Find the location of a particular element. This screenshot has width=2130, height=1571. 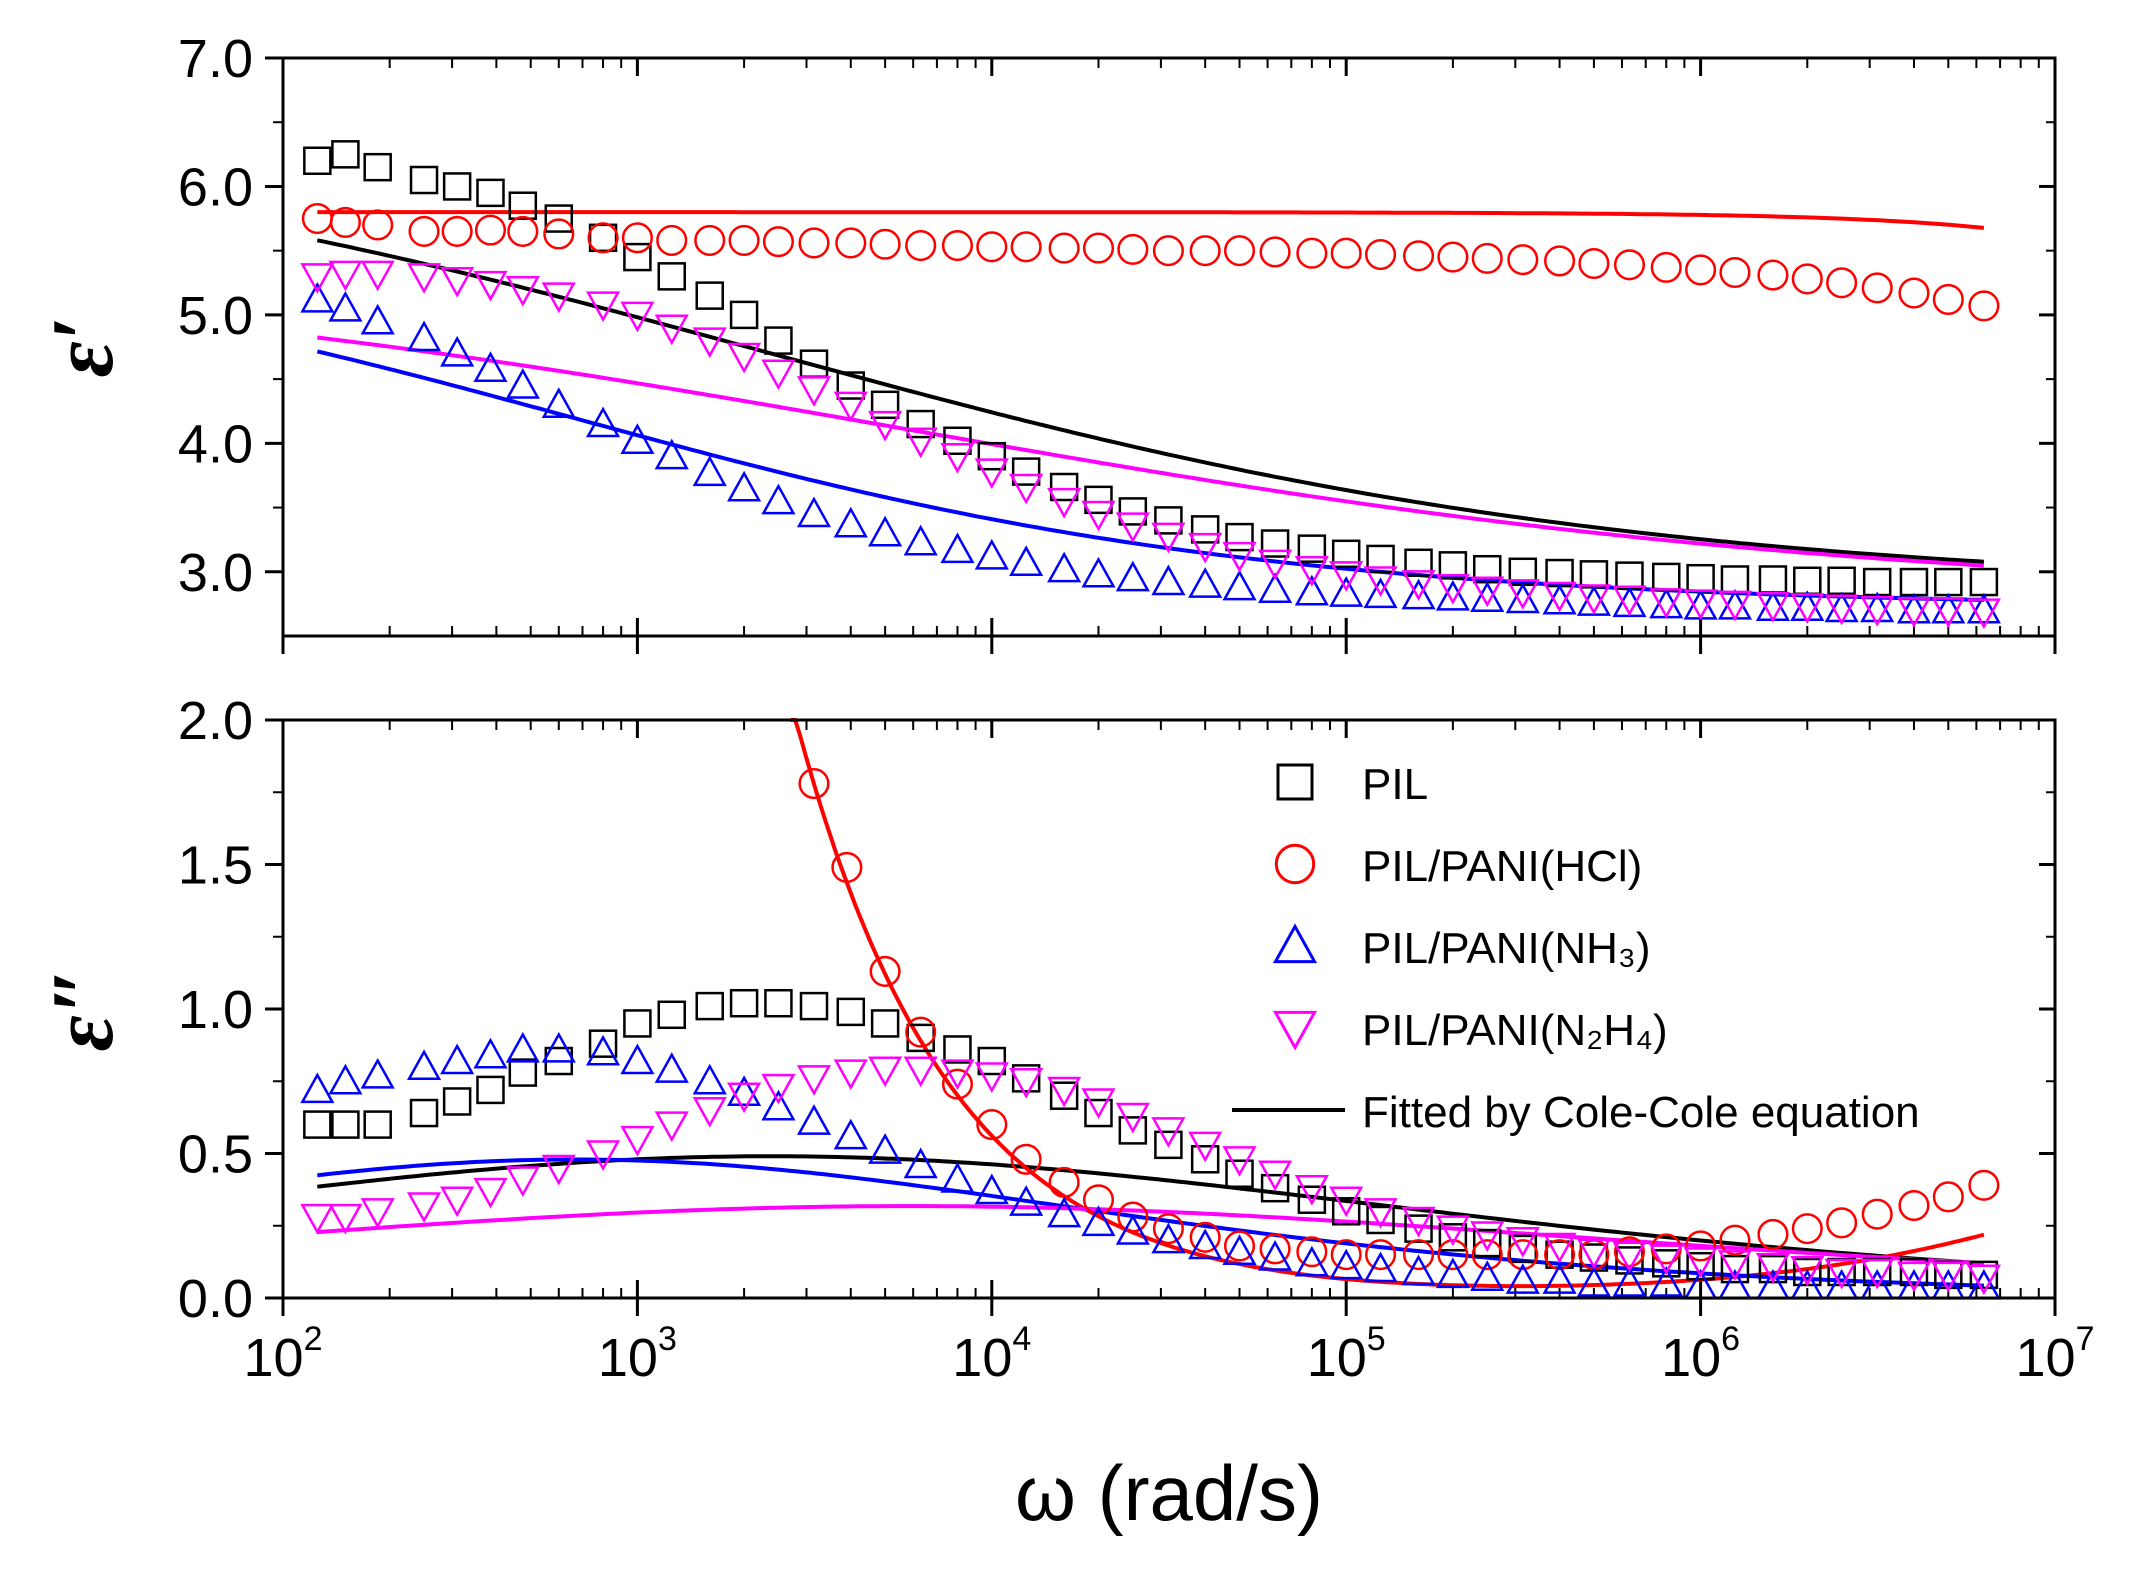

bottom-y-tick-label: 0.0 is located at coordinates (215, 1299).